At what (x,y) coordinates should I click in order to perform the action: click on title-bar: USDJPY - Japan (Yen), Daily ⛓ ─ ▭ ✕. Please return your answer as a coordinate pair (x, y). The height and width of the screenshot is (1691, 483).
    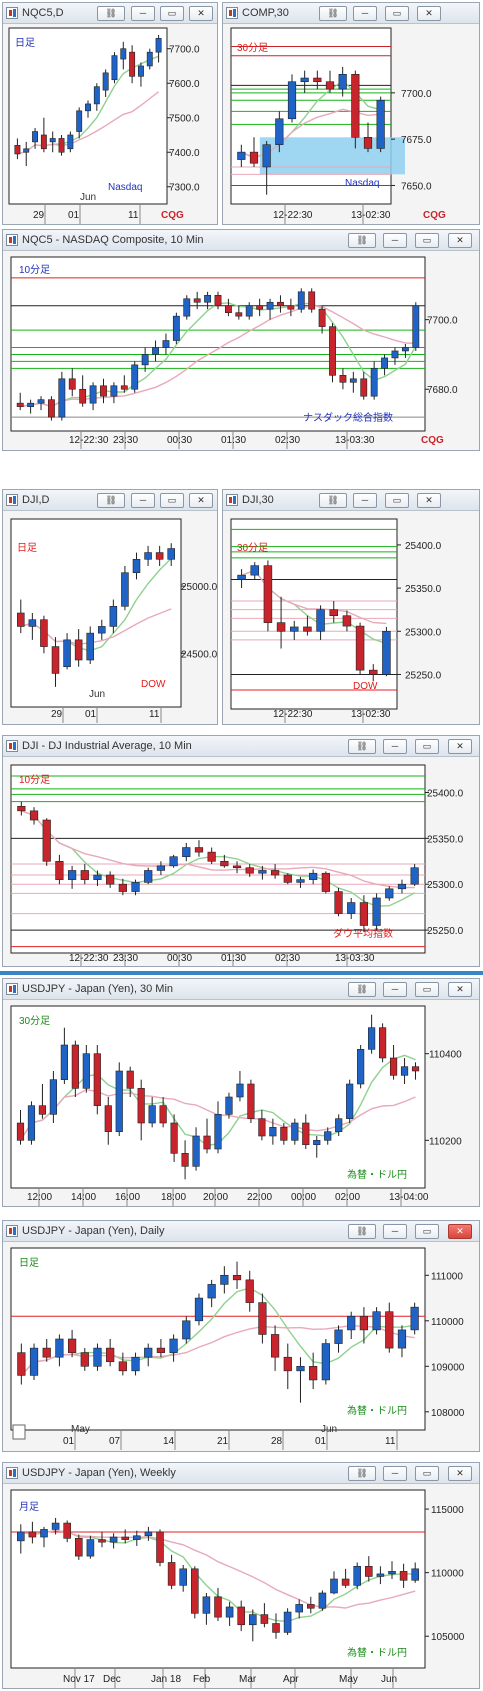
    Looking at the image, I should click on (241, 1231).